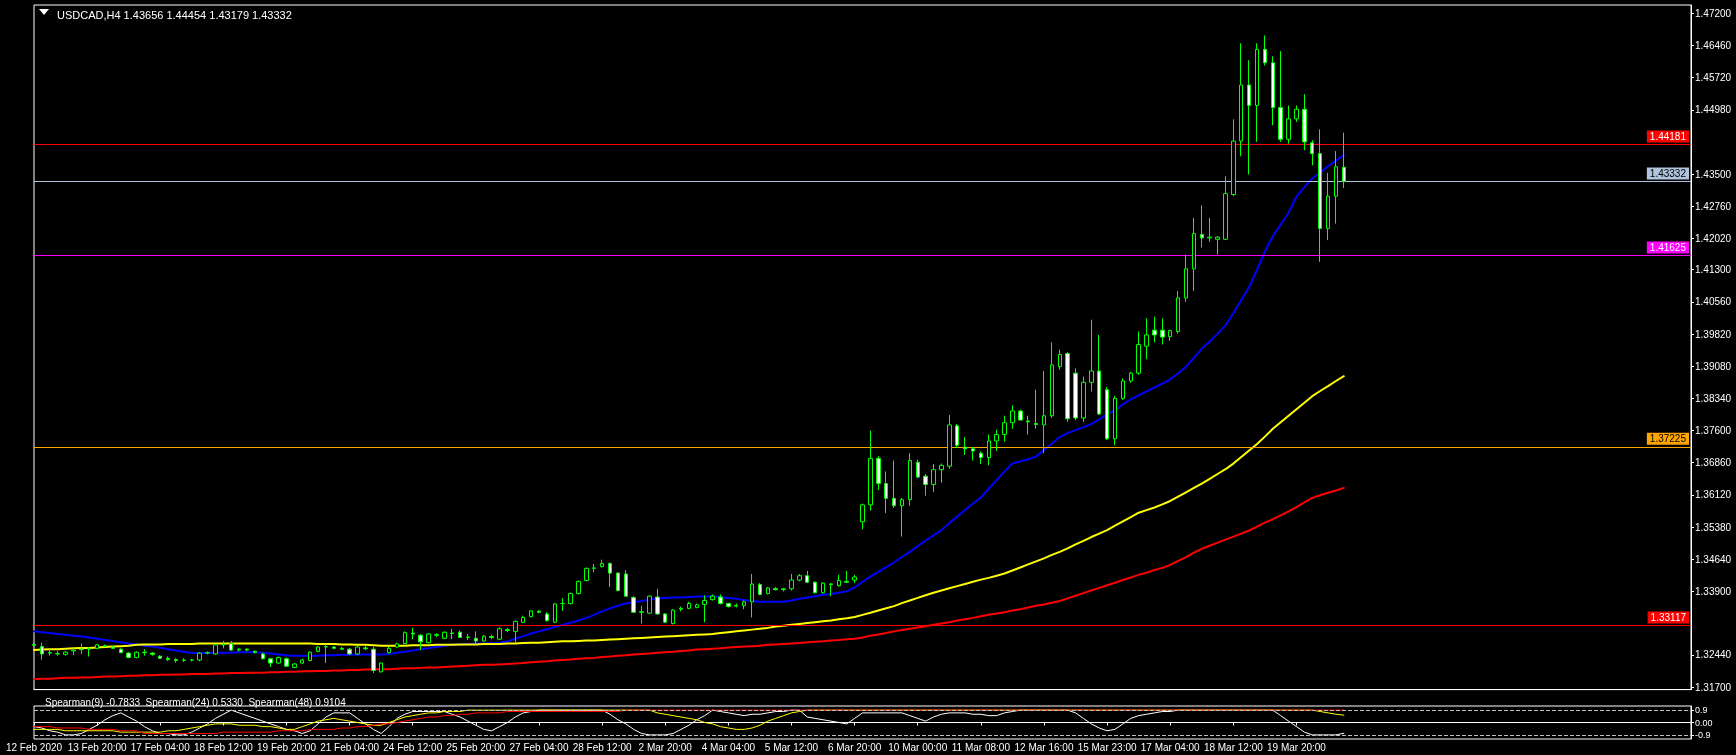 This screenshot has width=1736, height=755. I want to click on x-tick-label: 19 Mar 20:00, so click(1297, 747).